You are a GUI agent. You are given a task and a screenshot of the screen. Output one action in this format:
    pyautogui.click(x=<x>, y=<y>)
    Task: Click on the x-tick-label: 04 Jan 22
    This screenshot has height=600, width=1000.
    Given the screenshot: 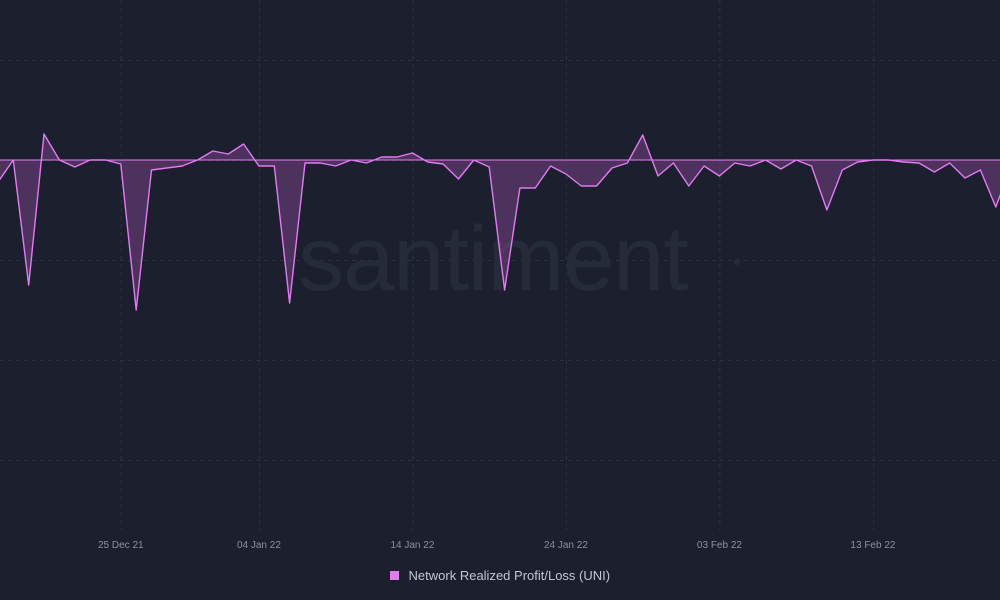 What is the action you would take?
    pyautogui.click(x=259, y=545)
    